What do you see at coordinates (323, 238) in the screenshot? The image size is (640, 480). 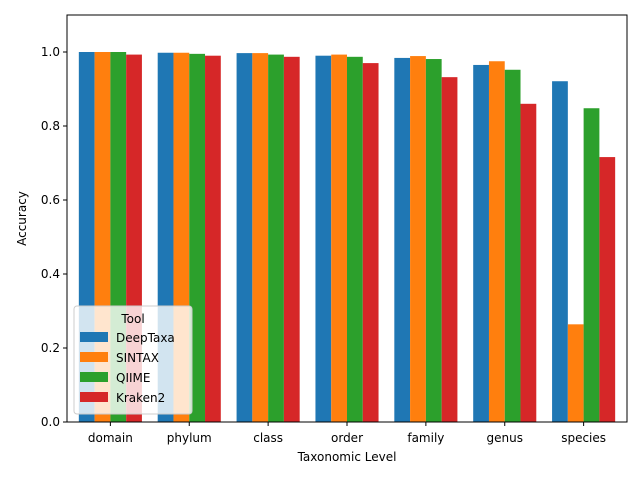 I see `bar-deeptaxa-order` at bounding box center [323, 238].